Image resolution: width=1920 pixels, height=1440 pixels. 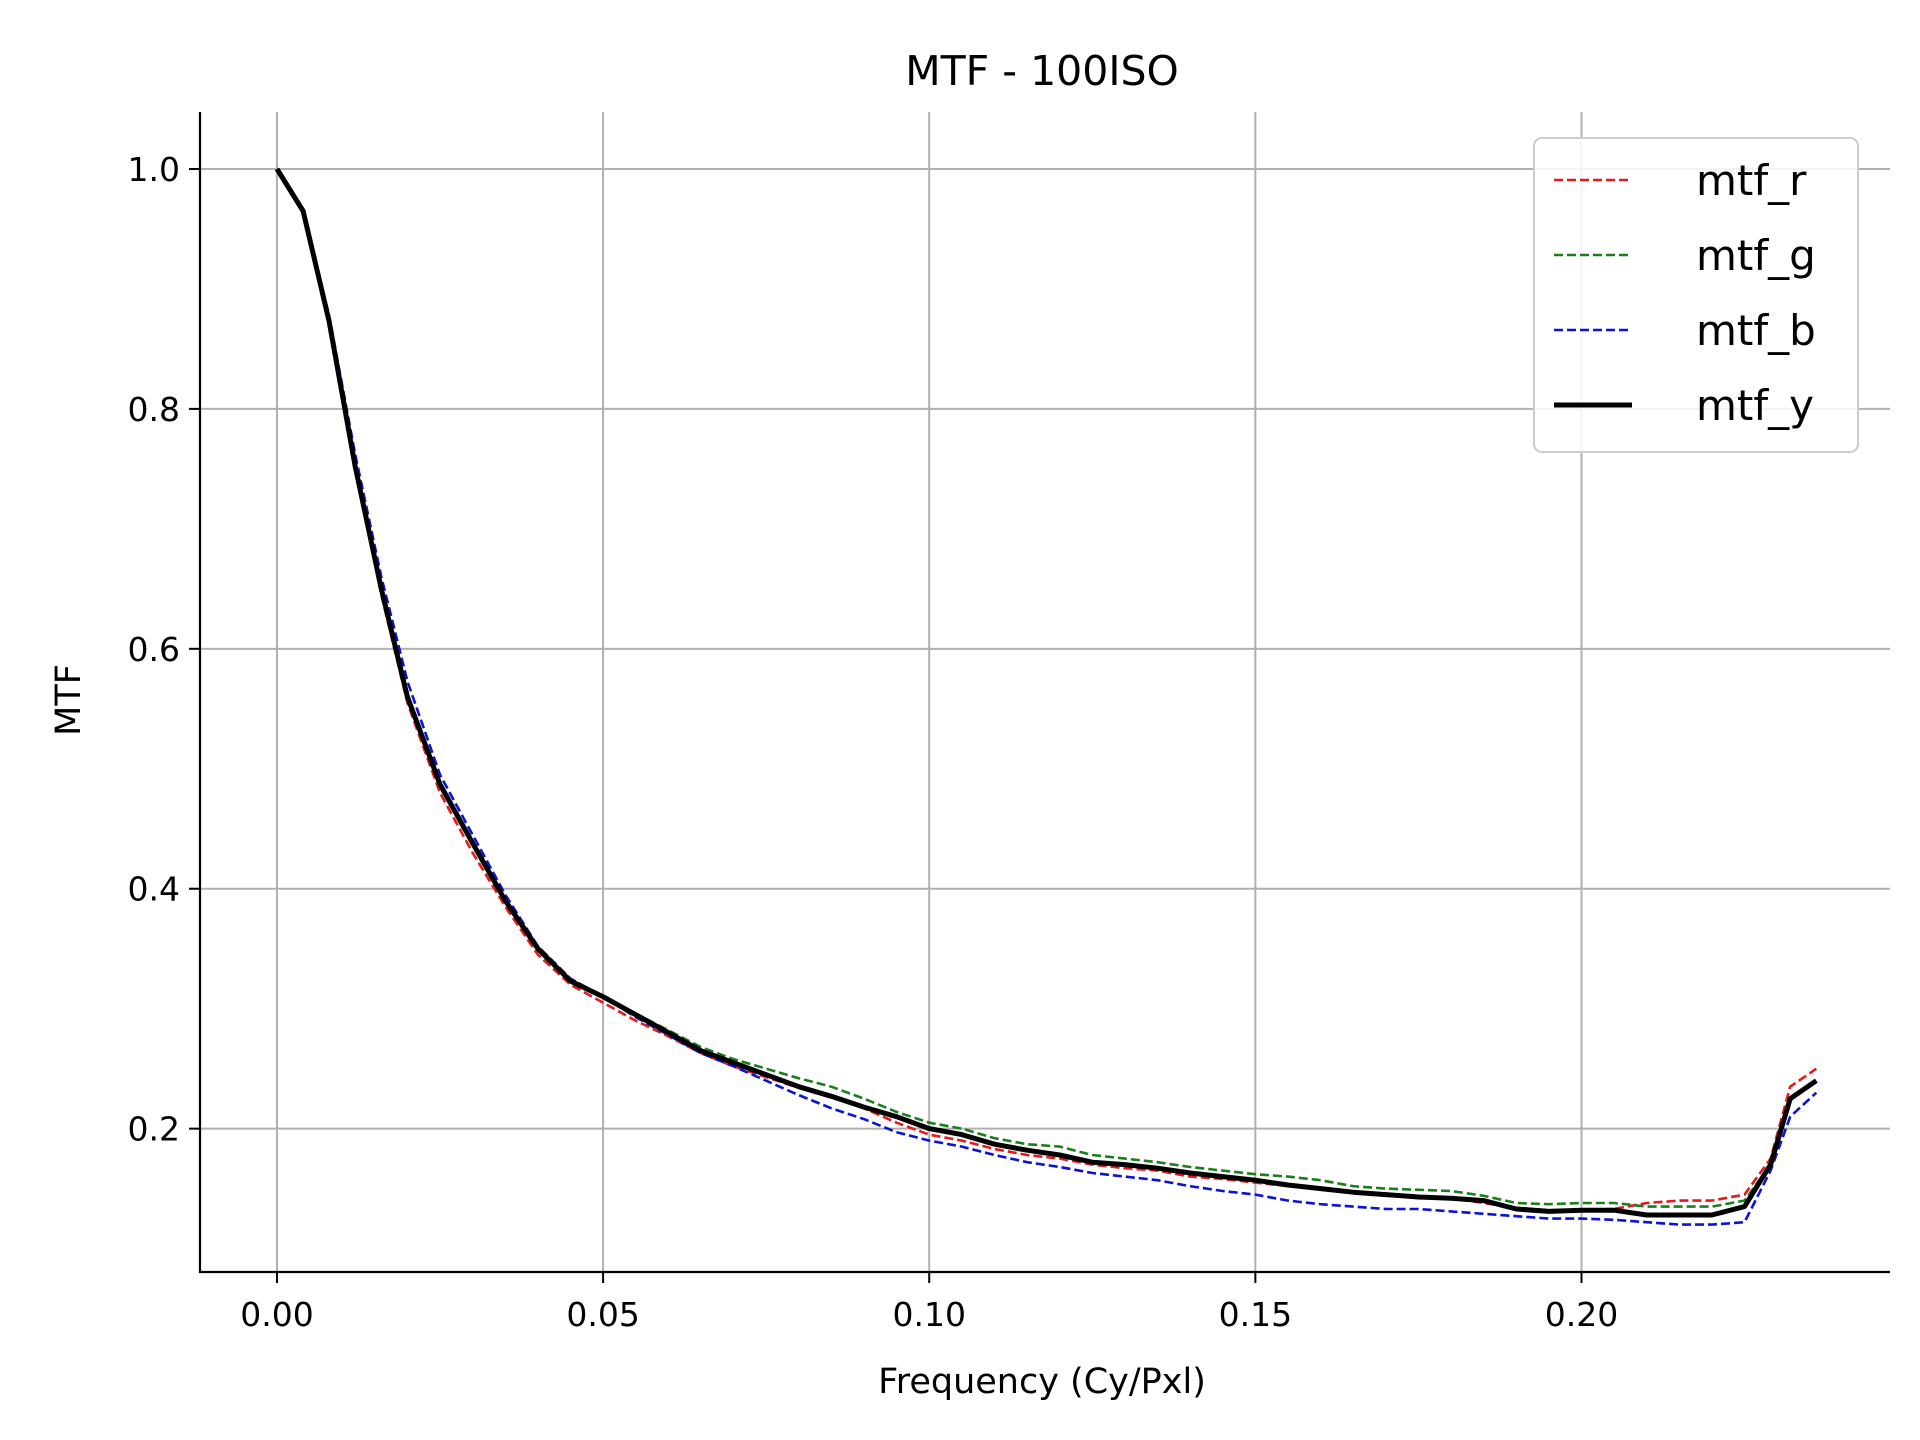 I want to click on chart-title: MTF - 100ISO, so click(x=1042, y=71).